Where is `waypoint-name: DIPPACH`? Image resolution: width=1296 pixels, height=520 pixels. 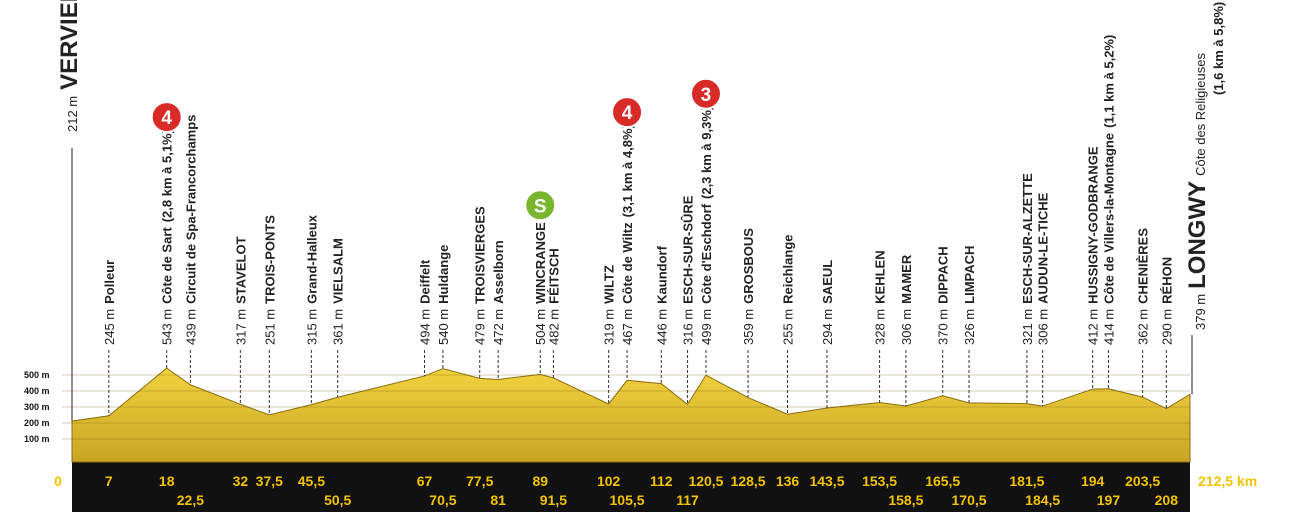
waypoint-name: DIPPACH is located at coordinates (943, 275).